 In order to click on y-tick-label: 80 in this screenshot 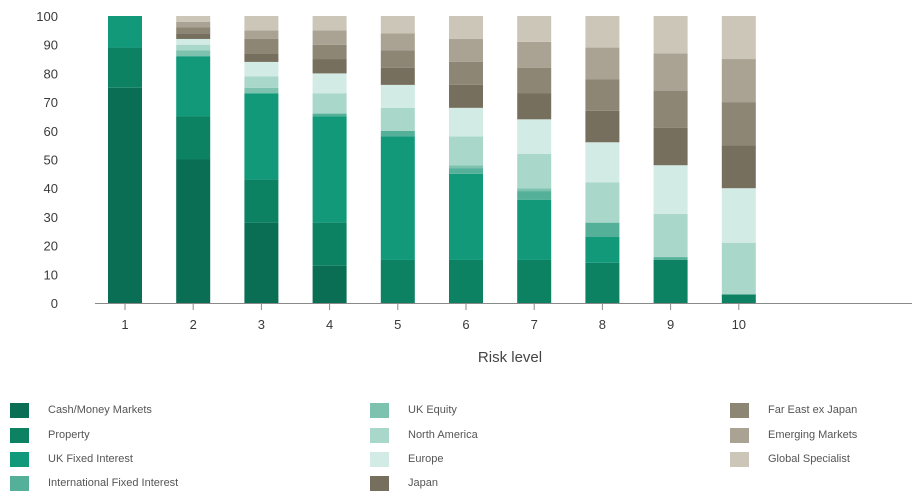, I will do `click(51, 73)`.